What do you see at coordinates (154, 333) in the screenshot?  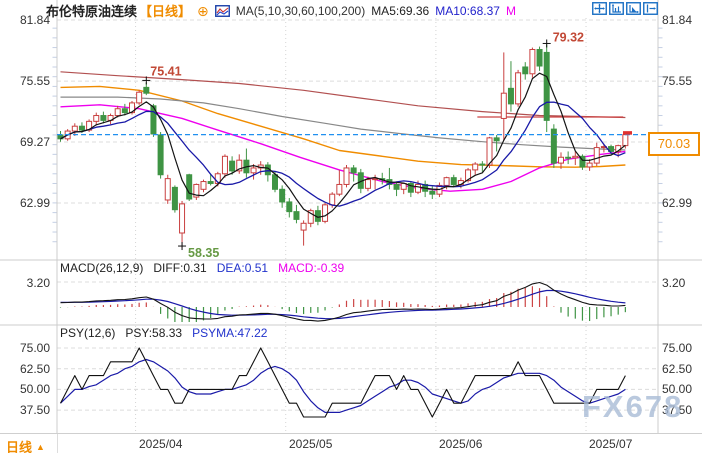 I see `psy-value: PSY:58.33` at bounding box center [154, 333].